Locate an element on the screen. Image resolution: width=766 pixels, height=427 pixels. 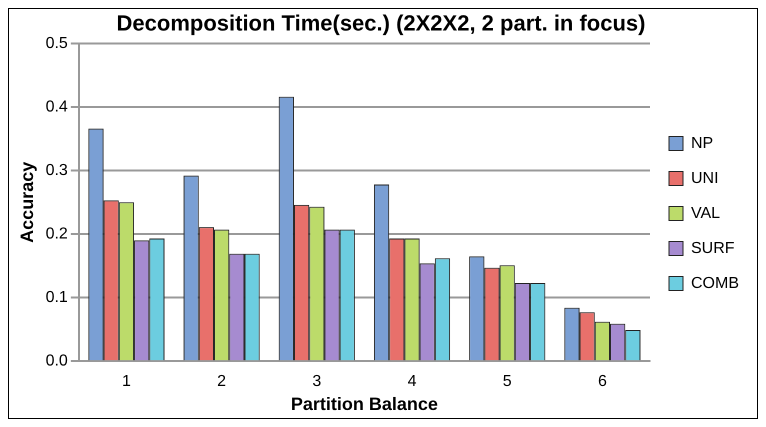
x-tick-label: 5 is located at coordinates (507, 381).